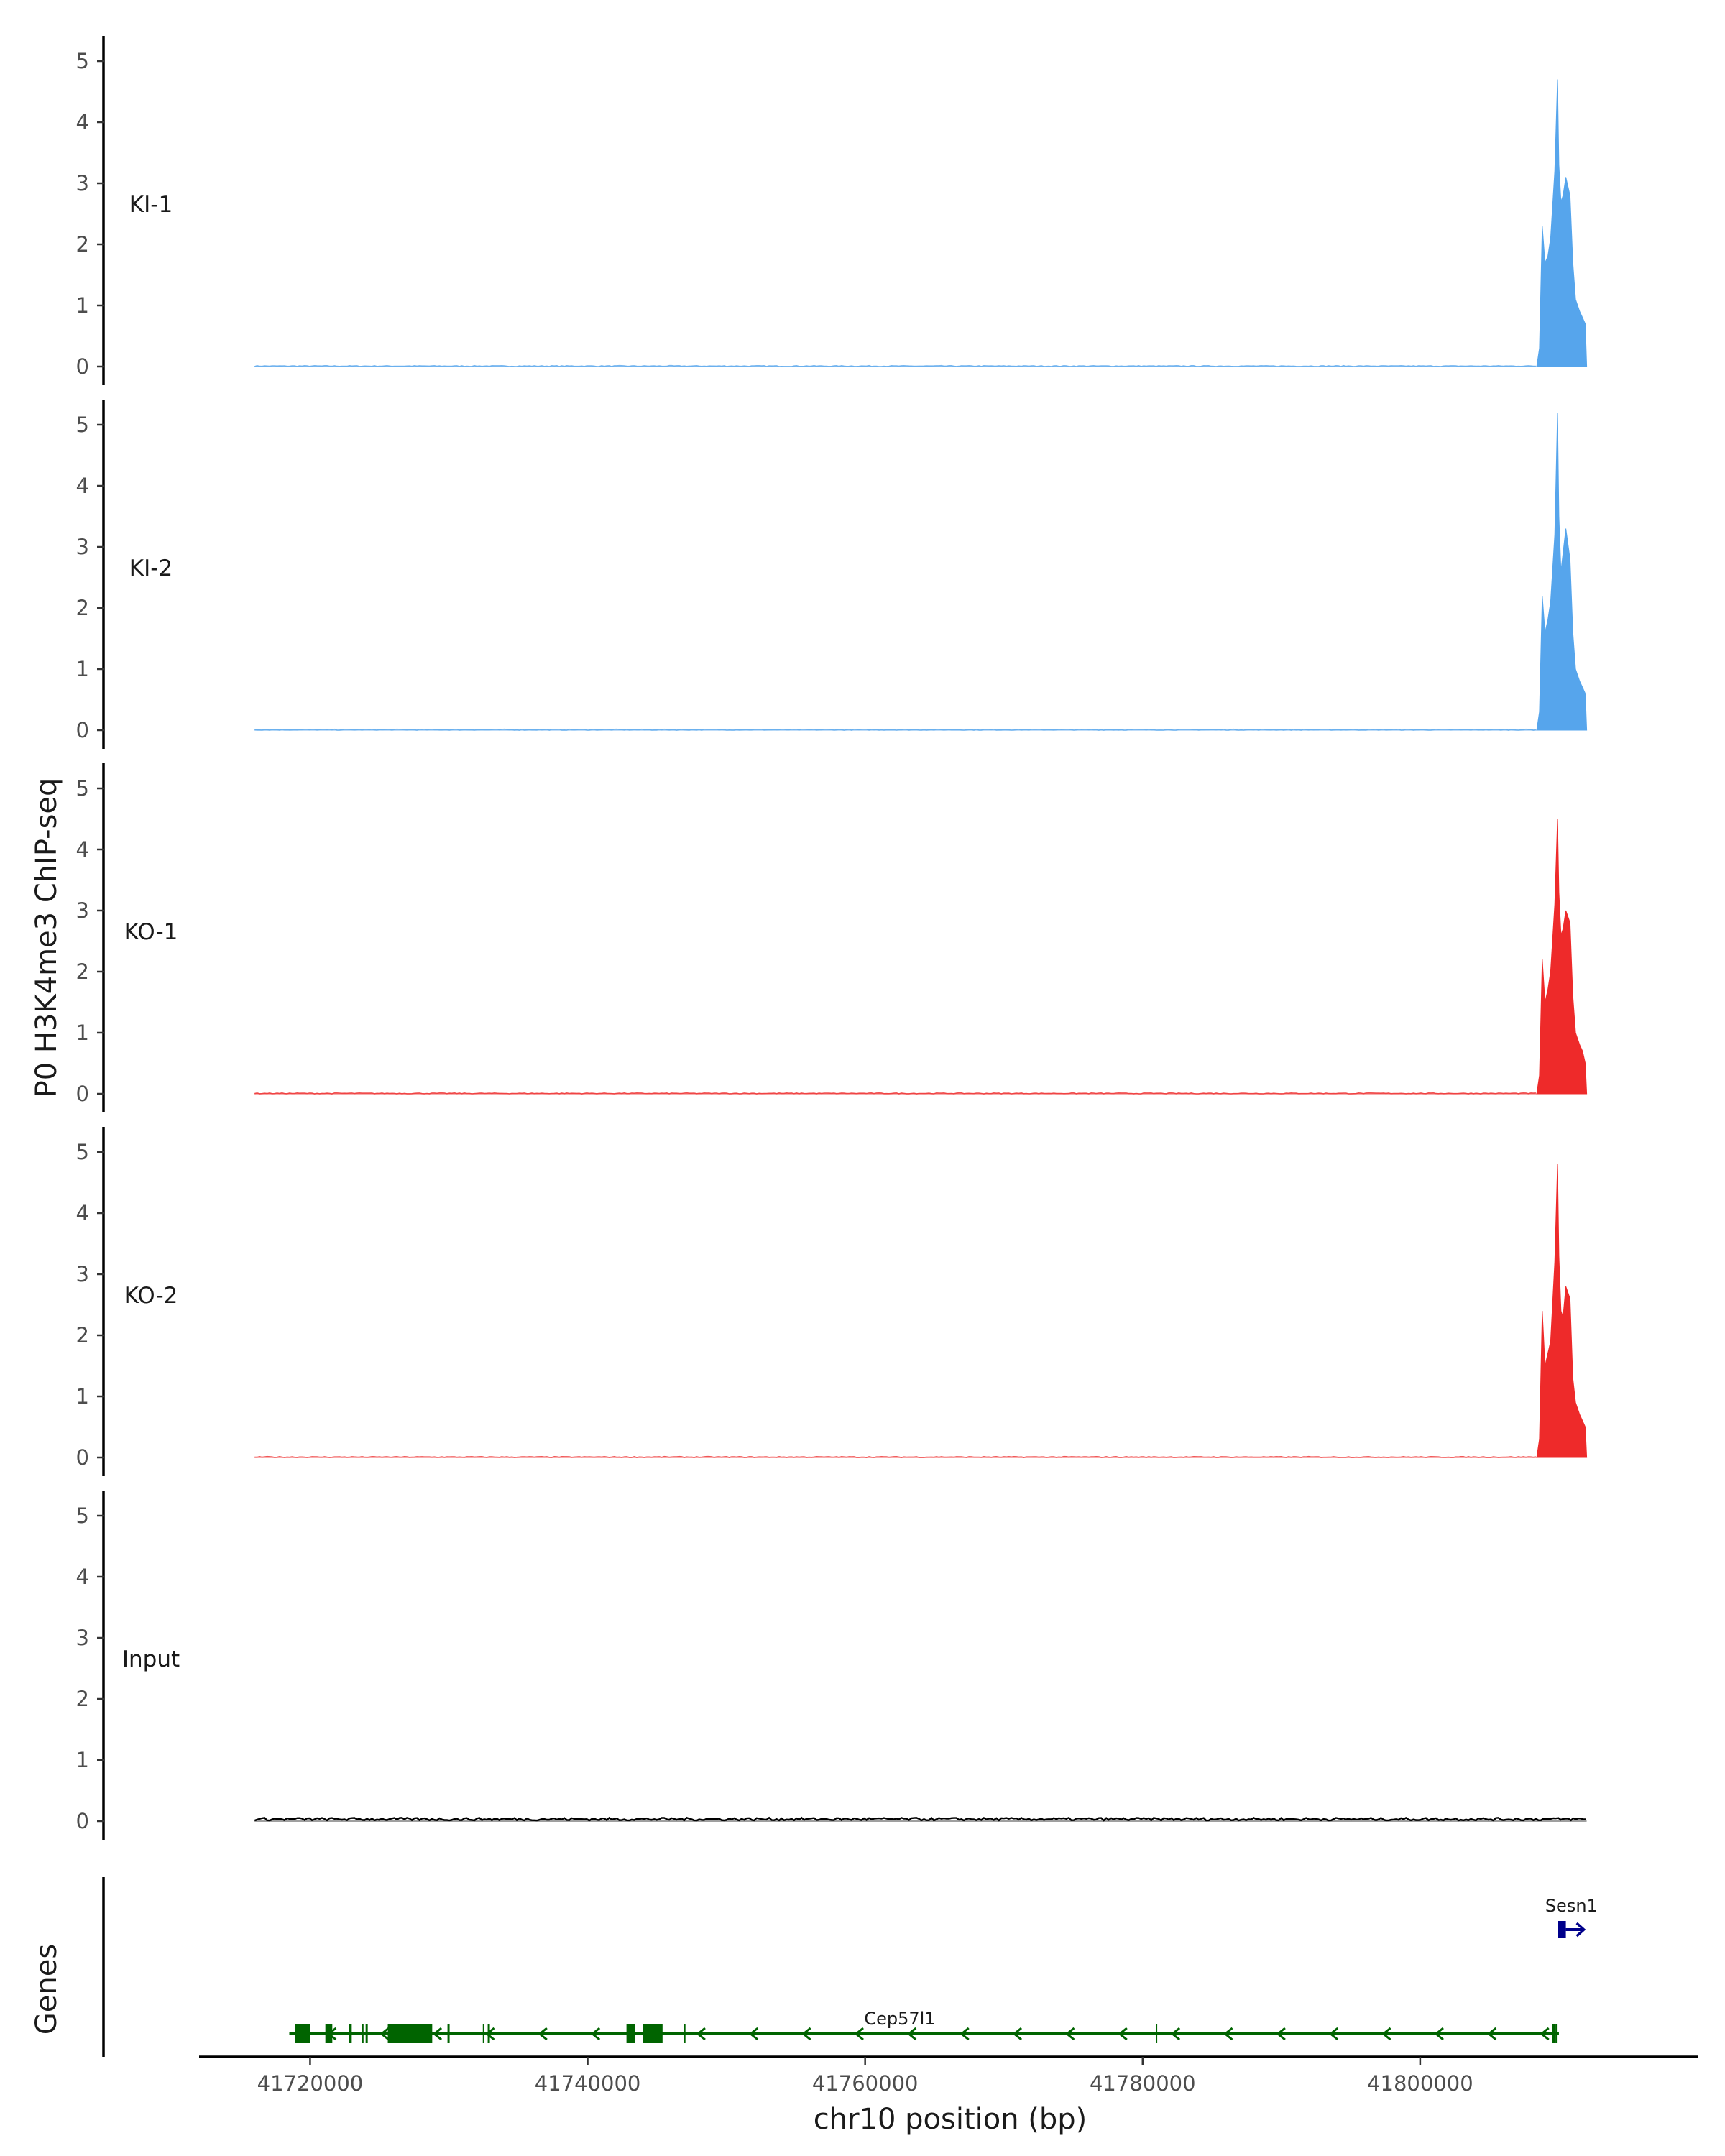  I want to click on x-axis: 41720000 41740000 41760000 41780000 41800000, so click(948, 2075).